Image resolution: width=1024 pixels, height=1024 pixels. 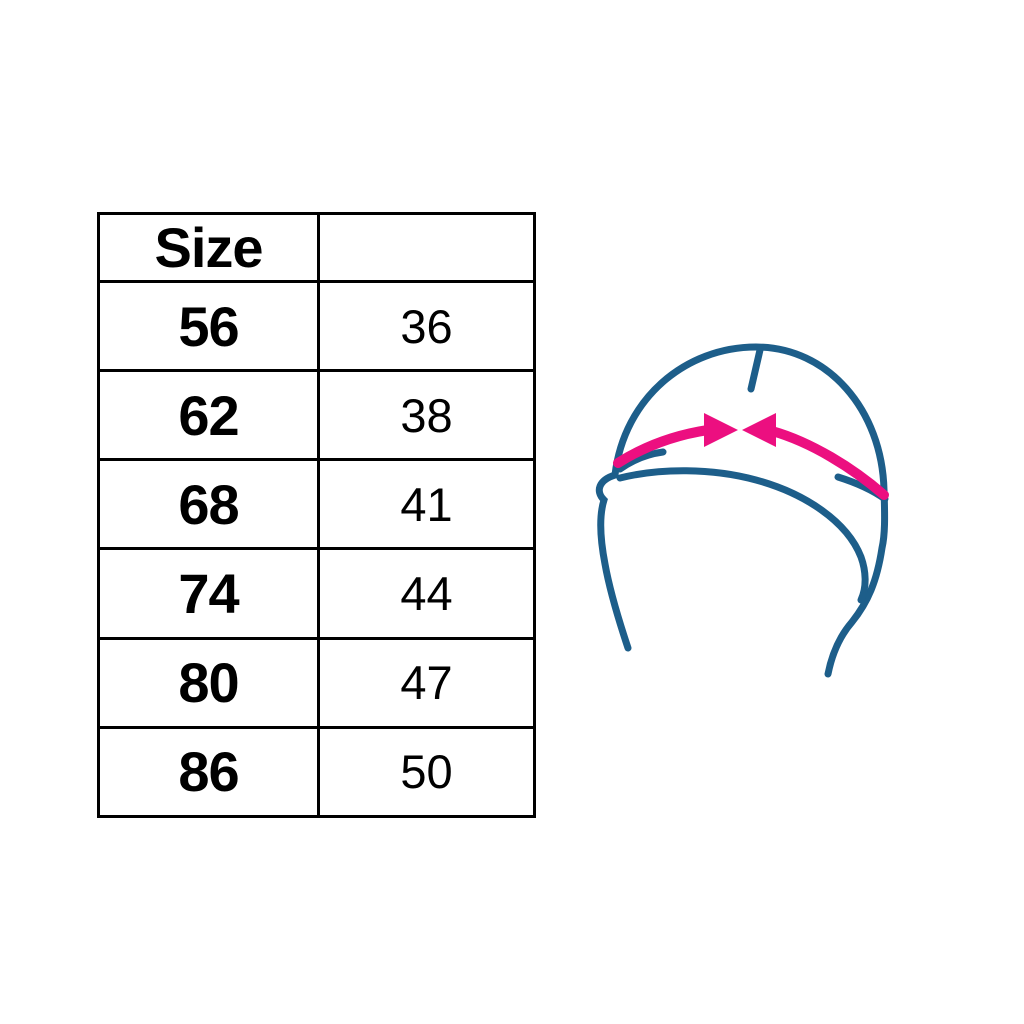 I want to click on table-row: 56 36, so click(x=316, y=326).